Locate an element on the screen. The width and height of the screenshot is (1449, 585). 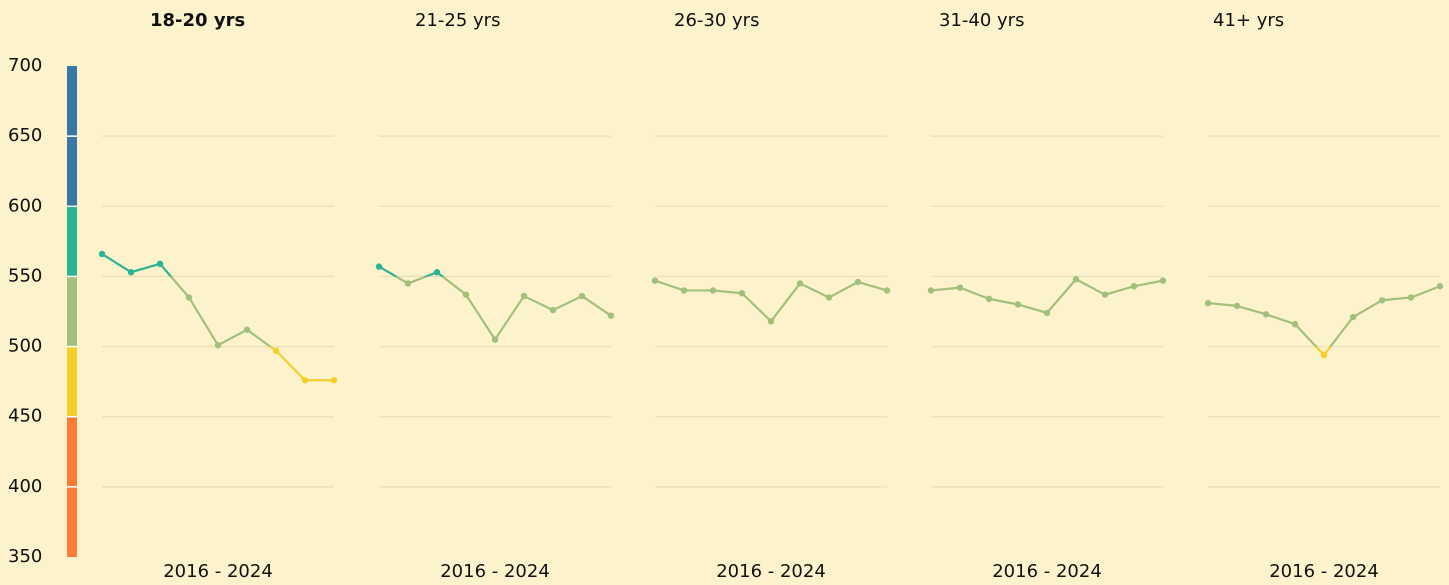
y-tick-label: 450 is located at coordinates (25, 416).